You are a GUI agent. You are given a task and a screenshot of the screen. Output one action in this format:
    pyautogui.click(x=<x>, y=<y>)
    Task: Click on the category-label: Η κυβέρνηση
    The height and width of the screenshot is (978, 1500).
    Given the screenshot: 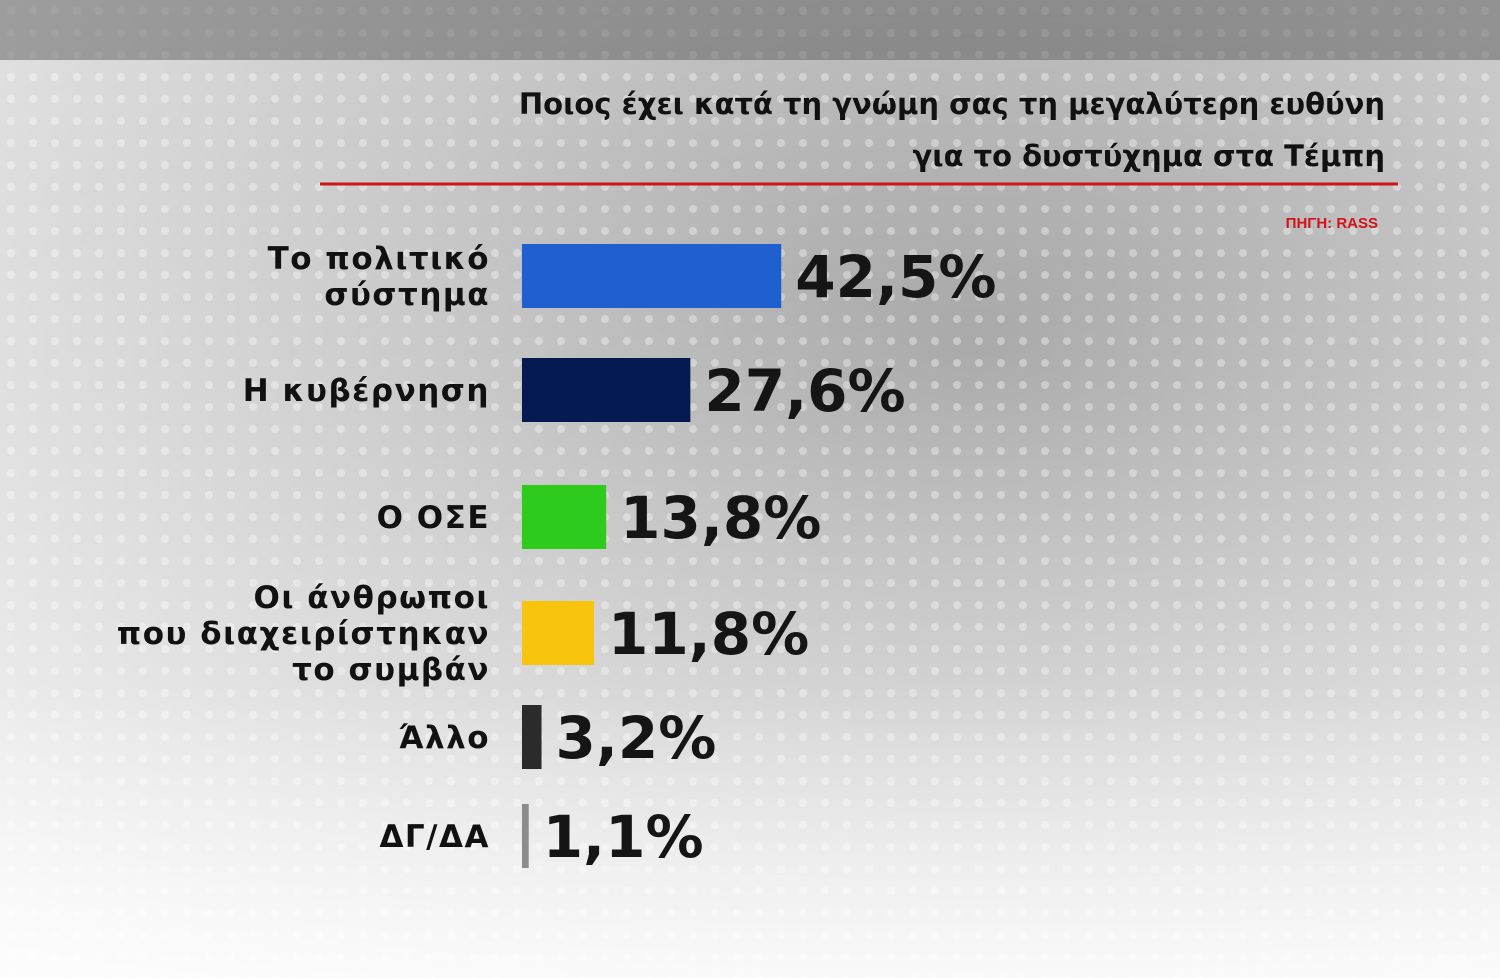 What is the action you would take?
    pyautogui.click(x=366, y=391)
    